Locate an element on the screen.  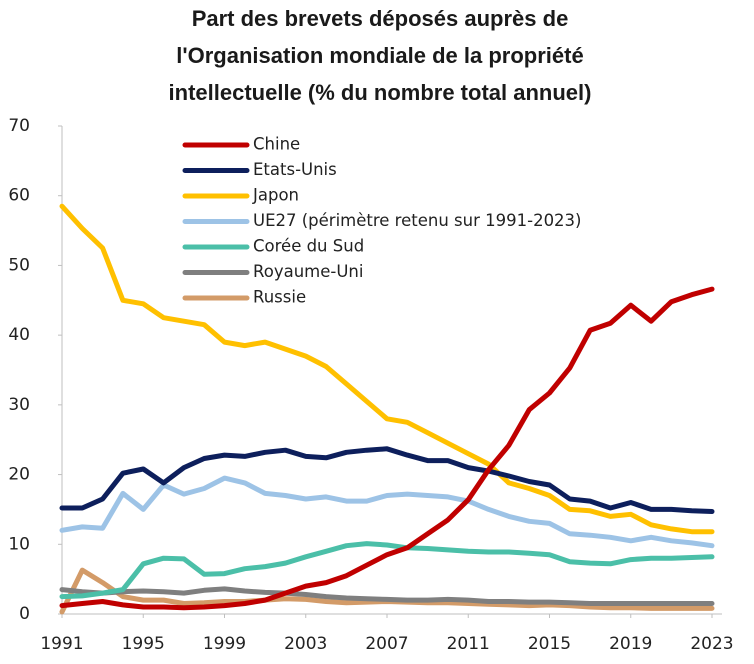
y-tick-label: 10 is located at coordinates (19, 544).